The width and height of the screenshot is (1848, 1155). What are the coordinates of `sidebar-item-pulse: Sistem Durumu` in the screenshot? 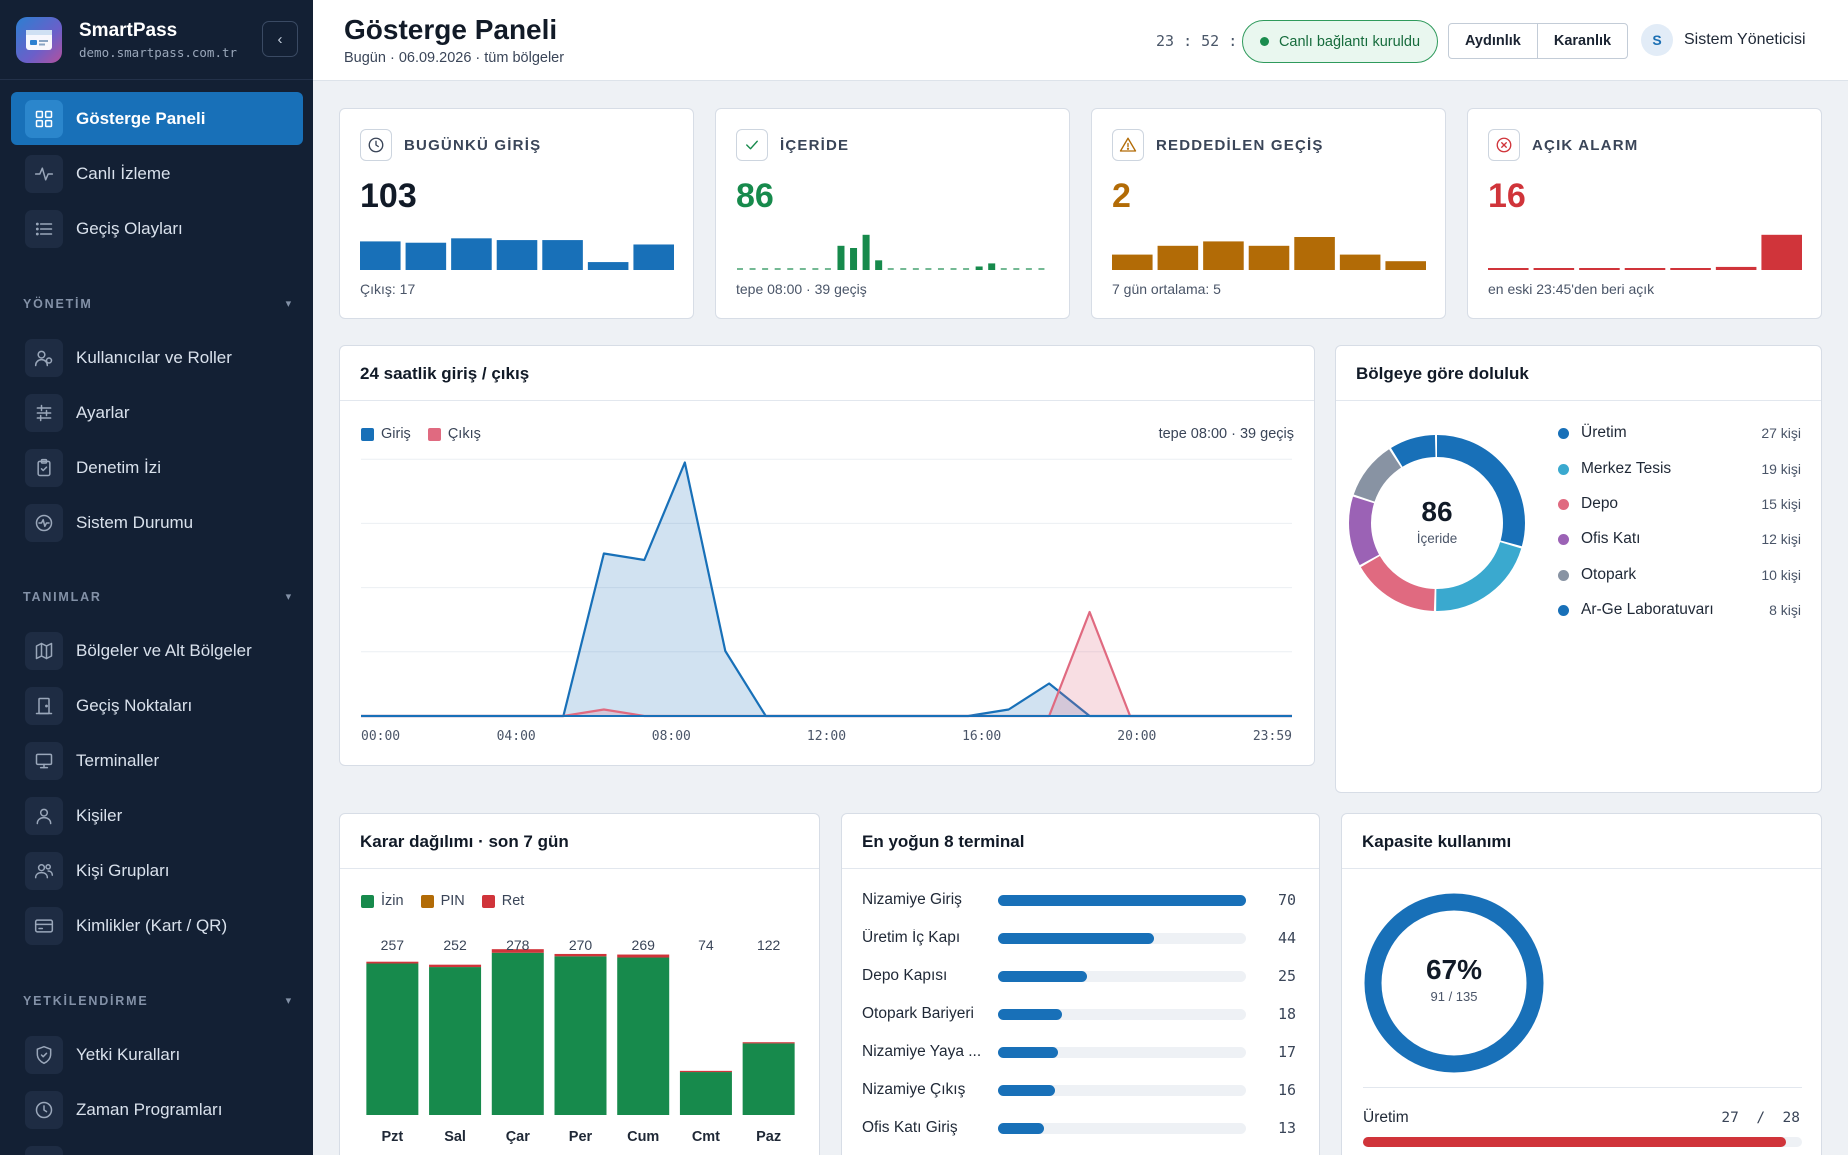 It's located at (157, 522).